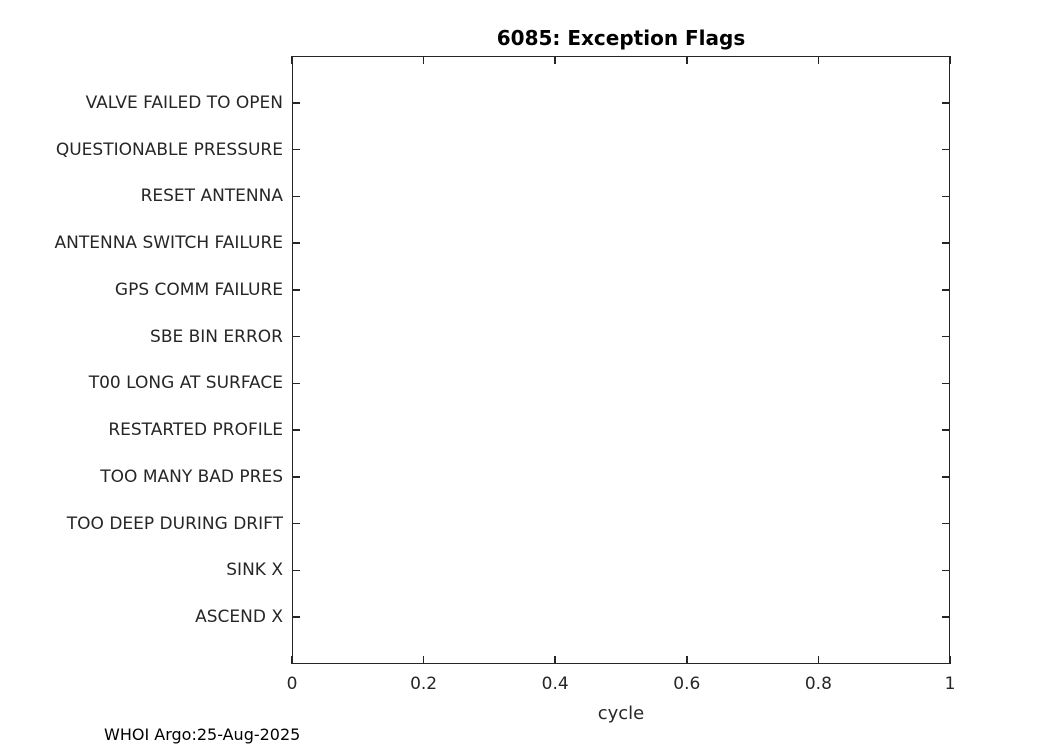 The width and height of the screenshot is (1050, 750). I want to click on x-tick-label: 0.4, so click(555, 684).